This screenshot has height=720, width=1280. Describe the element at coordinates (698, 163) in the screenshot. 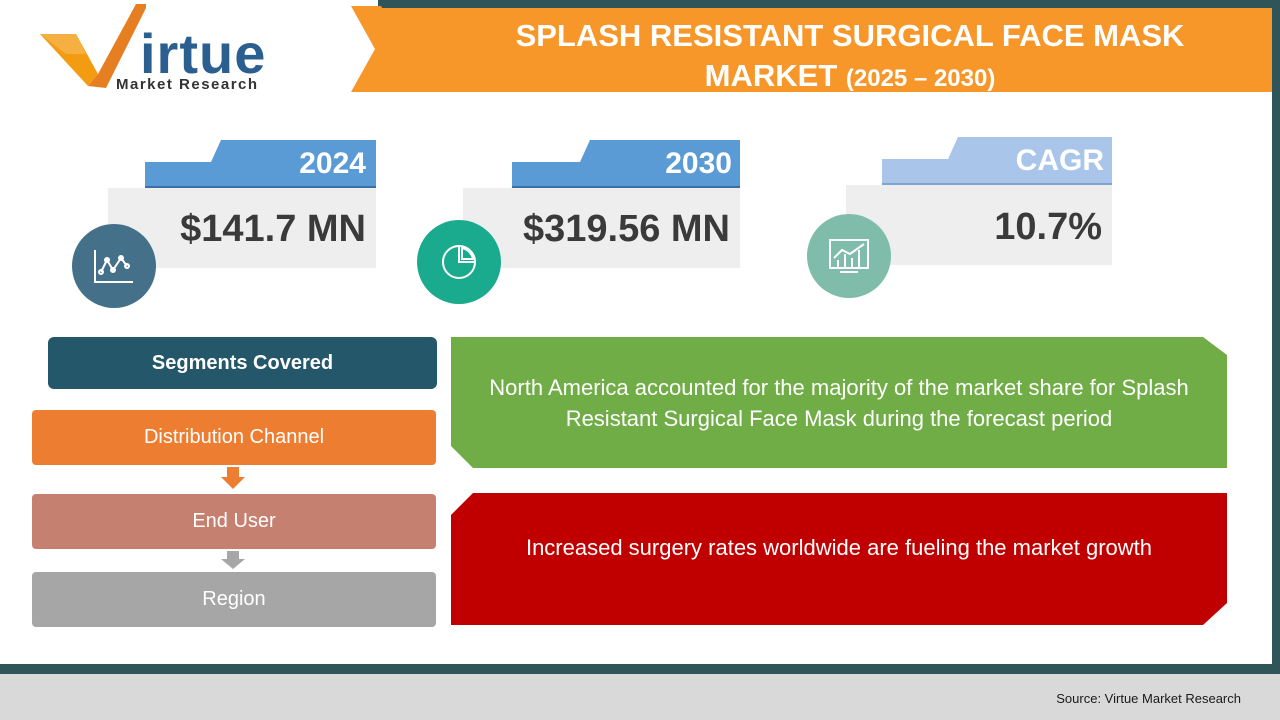

I see `stat-label-2030: 2030` at that location.